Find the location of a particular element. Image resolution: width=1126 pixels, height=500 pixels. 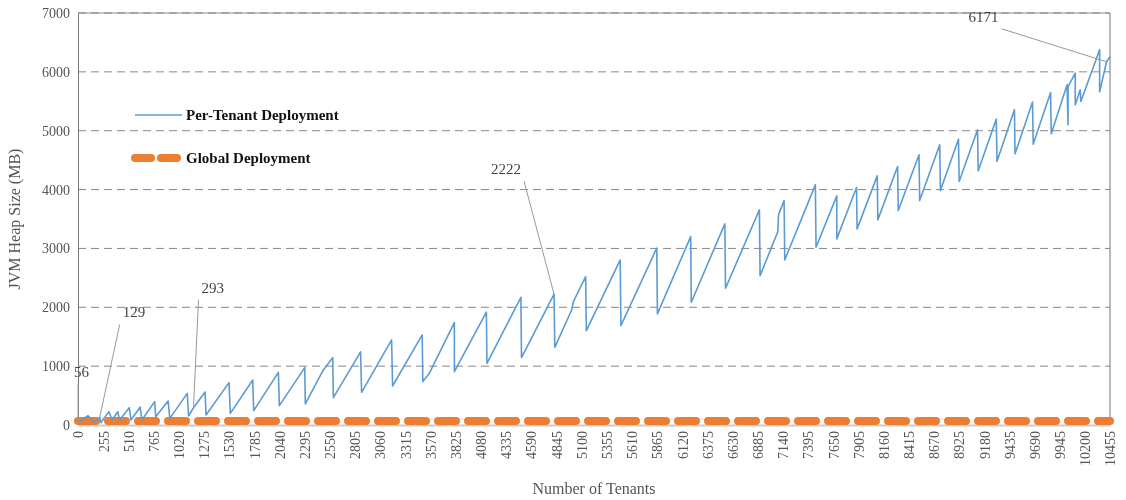

x-tick-label: 8925 is located at coordinates (960, 445).